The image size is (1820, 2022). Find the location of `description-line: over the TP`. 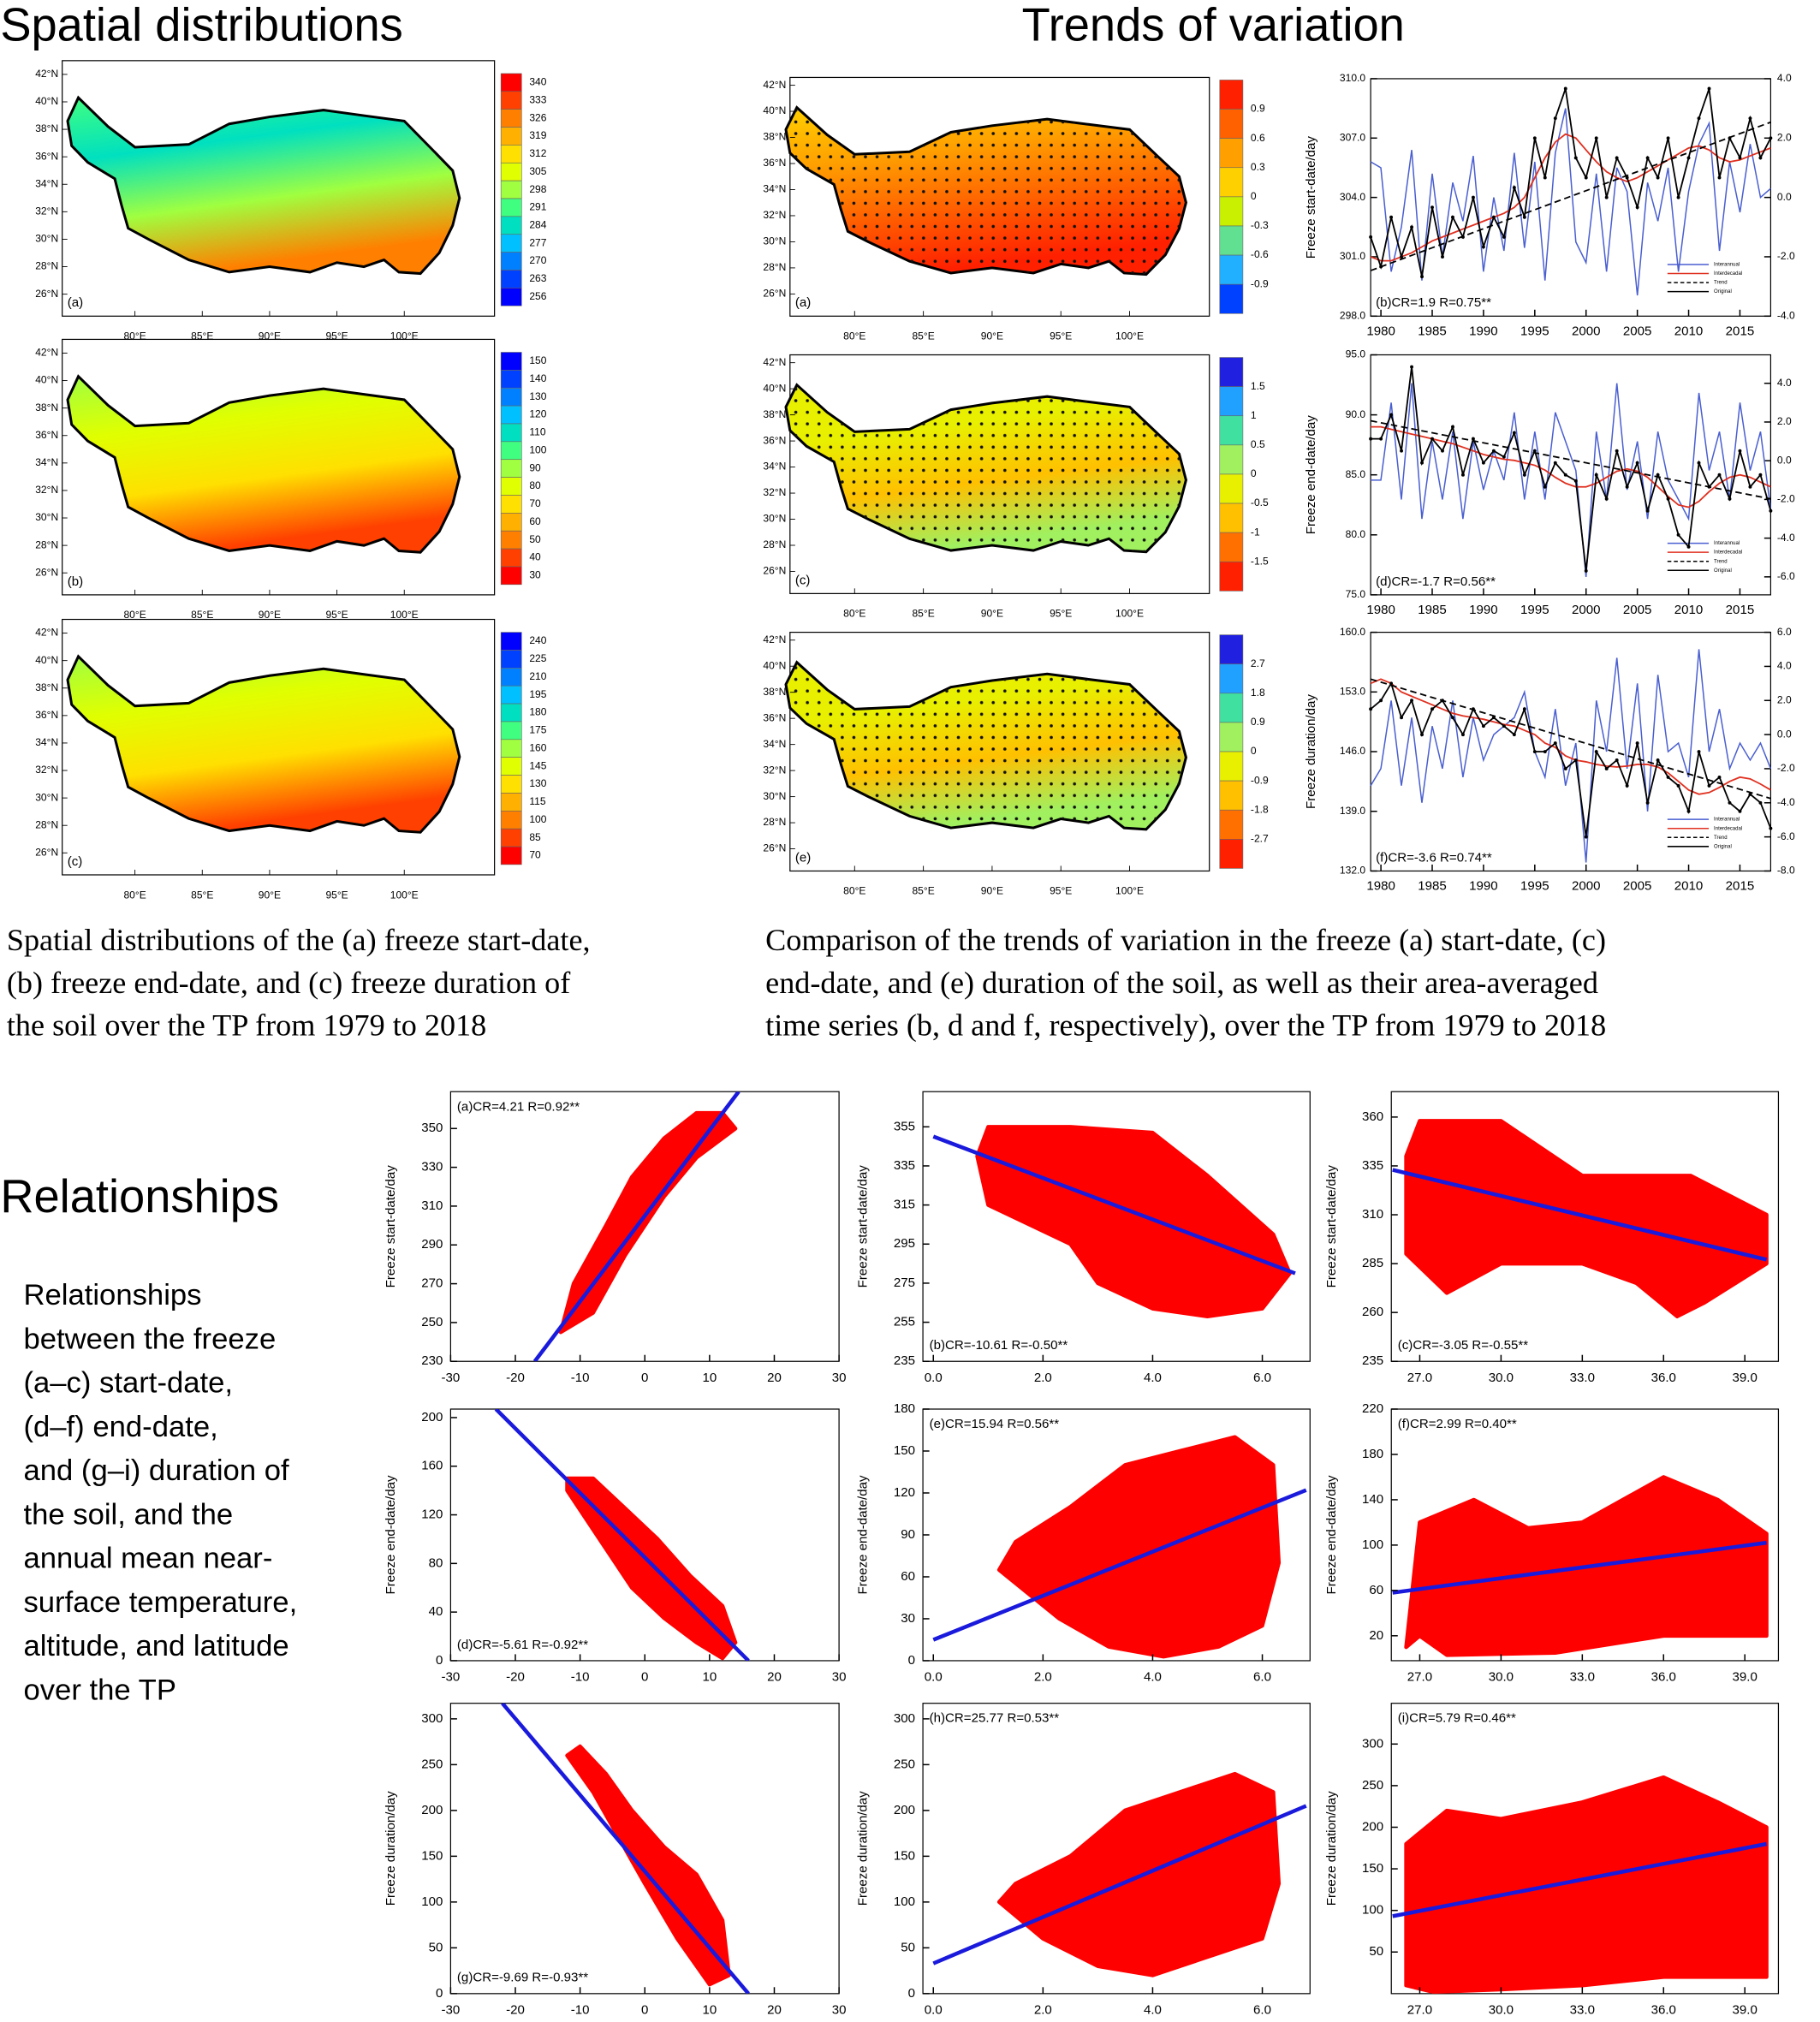

description-line: over the TP is located at coordinates (99, 1690).